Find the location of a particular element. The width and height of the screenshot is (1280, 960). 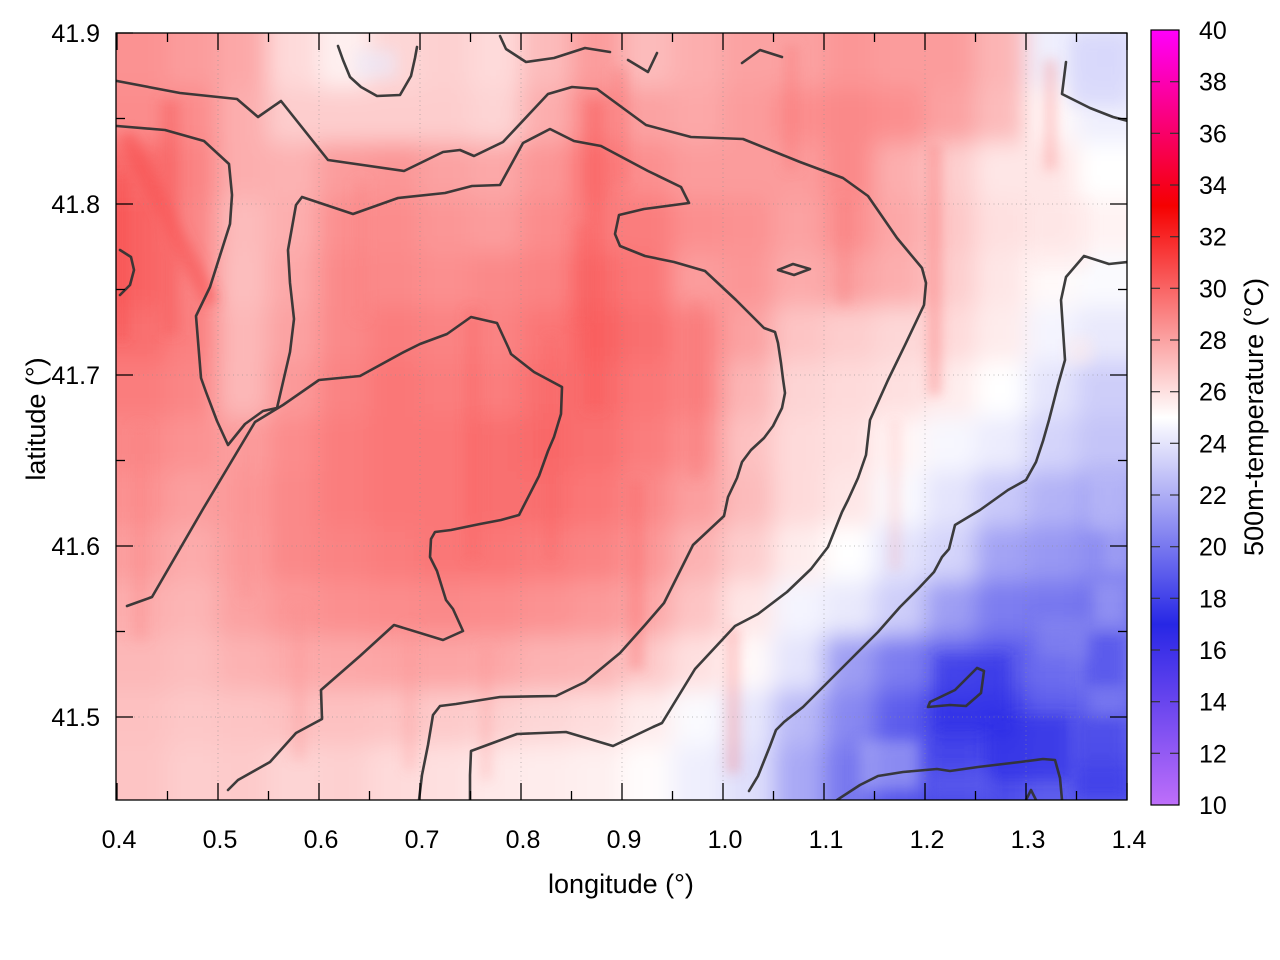

svg-text: 32 is located at coordinates (1213, 238).